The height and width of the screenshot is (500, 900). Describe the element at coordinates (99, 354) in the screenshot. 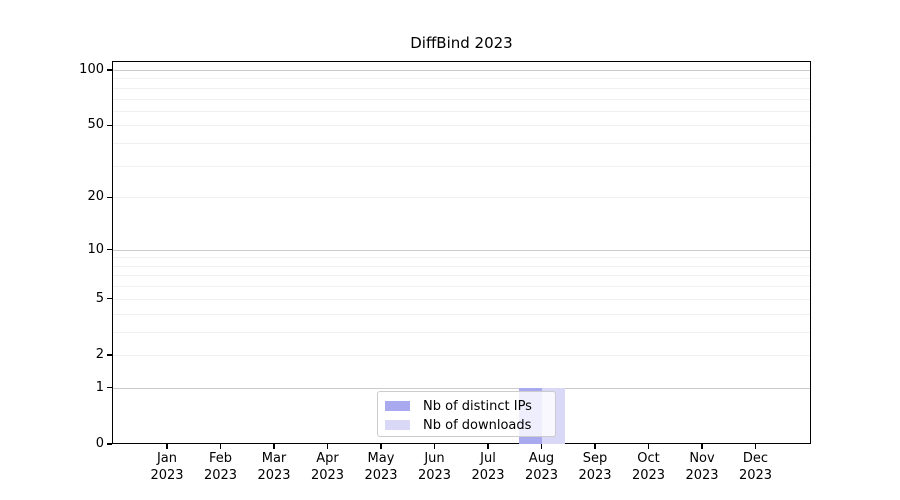

I see `y-tick-label: 2` at that location.